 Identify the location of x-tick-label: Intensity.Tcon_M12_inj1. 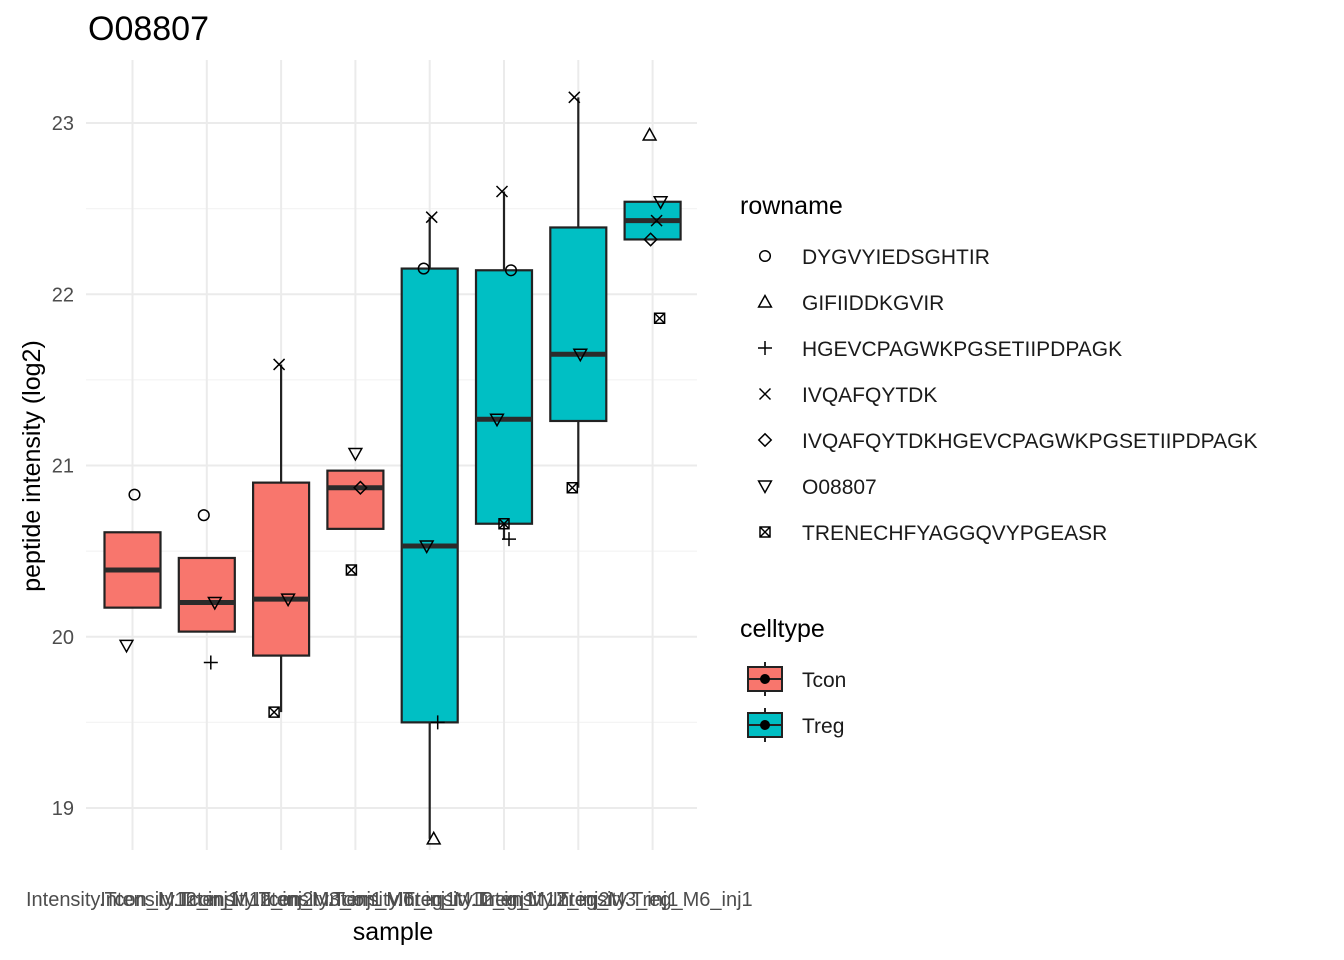
(132, 900).